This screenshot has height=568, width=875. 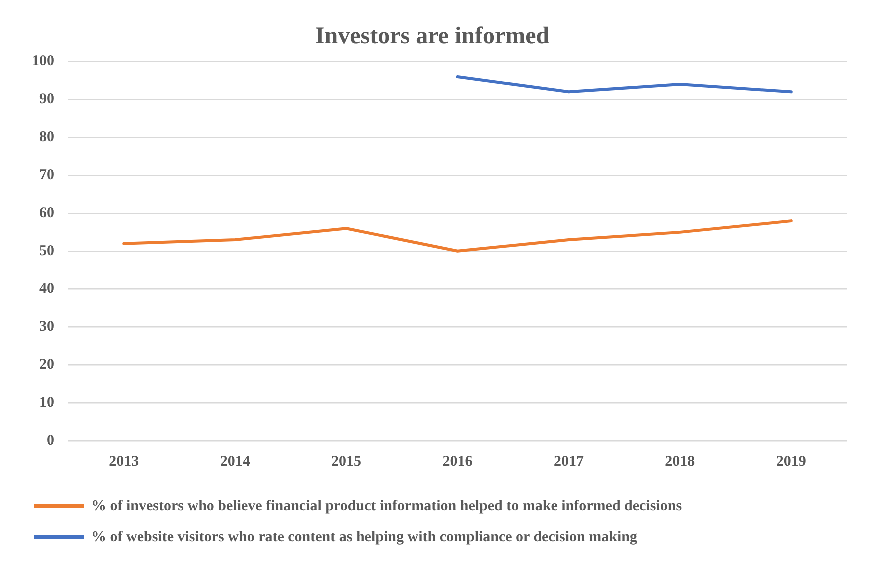 I want to click on y-tick-label: 0, so click(x=50, y=440).